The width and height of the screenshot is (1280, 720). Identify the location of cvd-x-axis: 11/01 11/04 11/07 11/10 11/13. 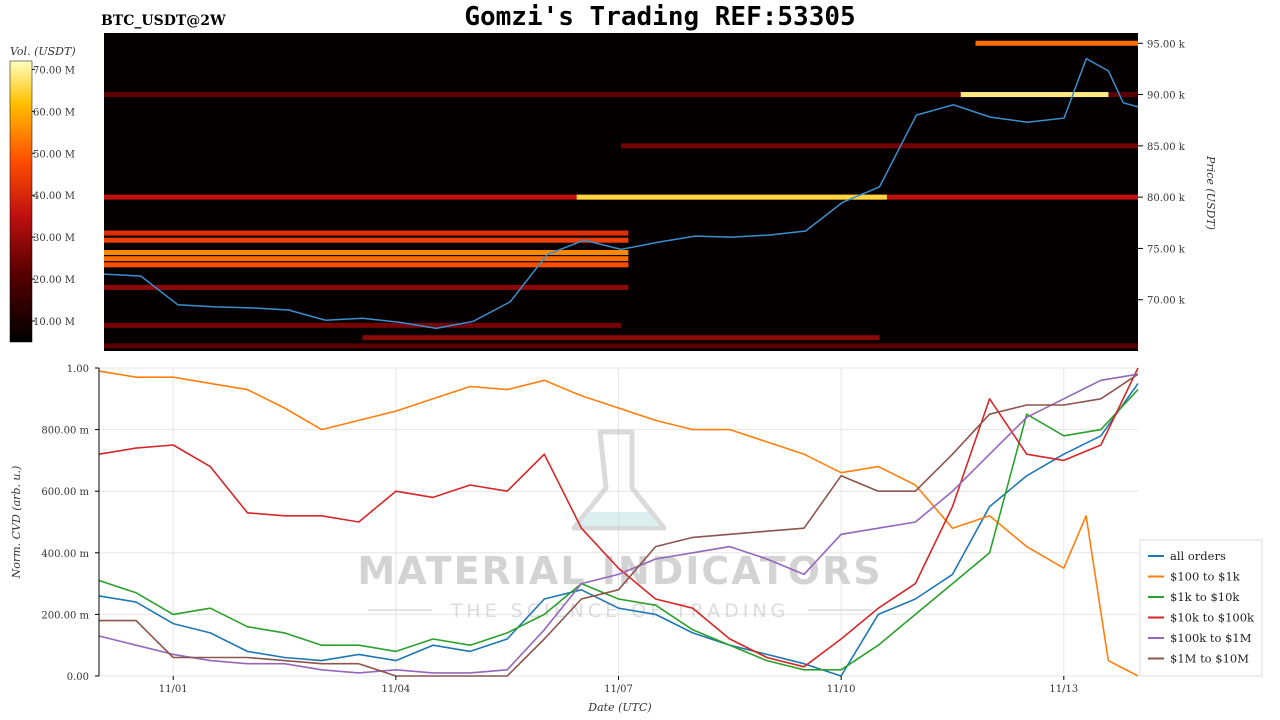
(618, 685).